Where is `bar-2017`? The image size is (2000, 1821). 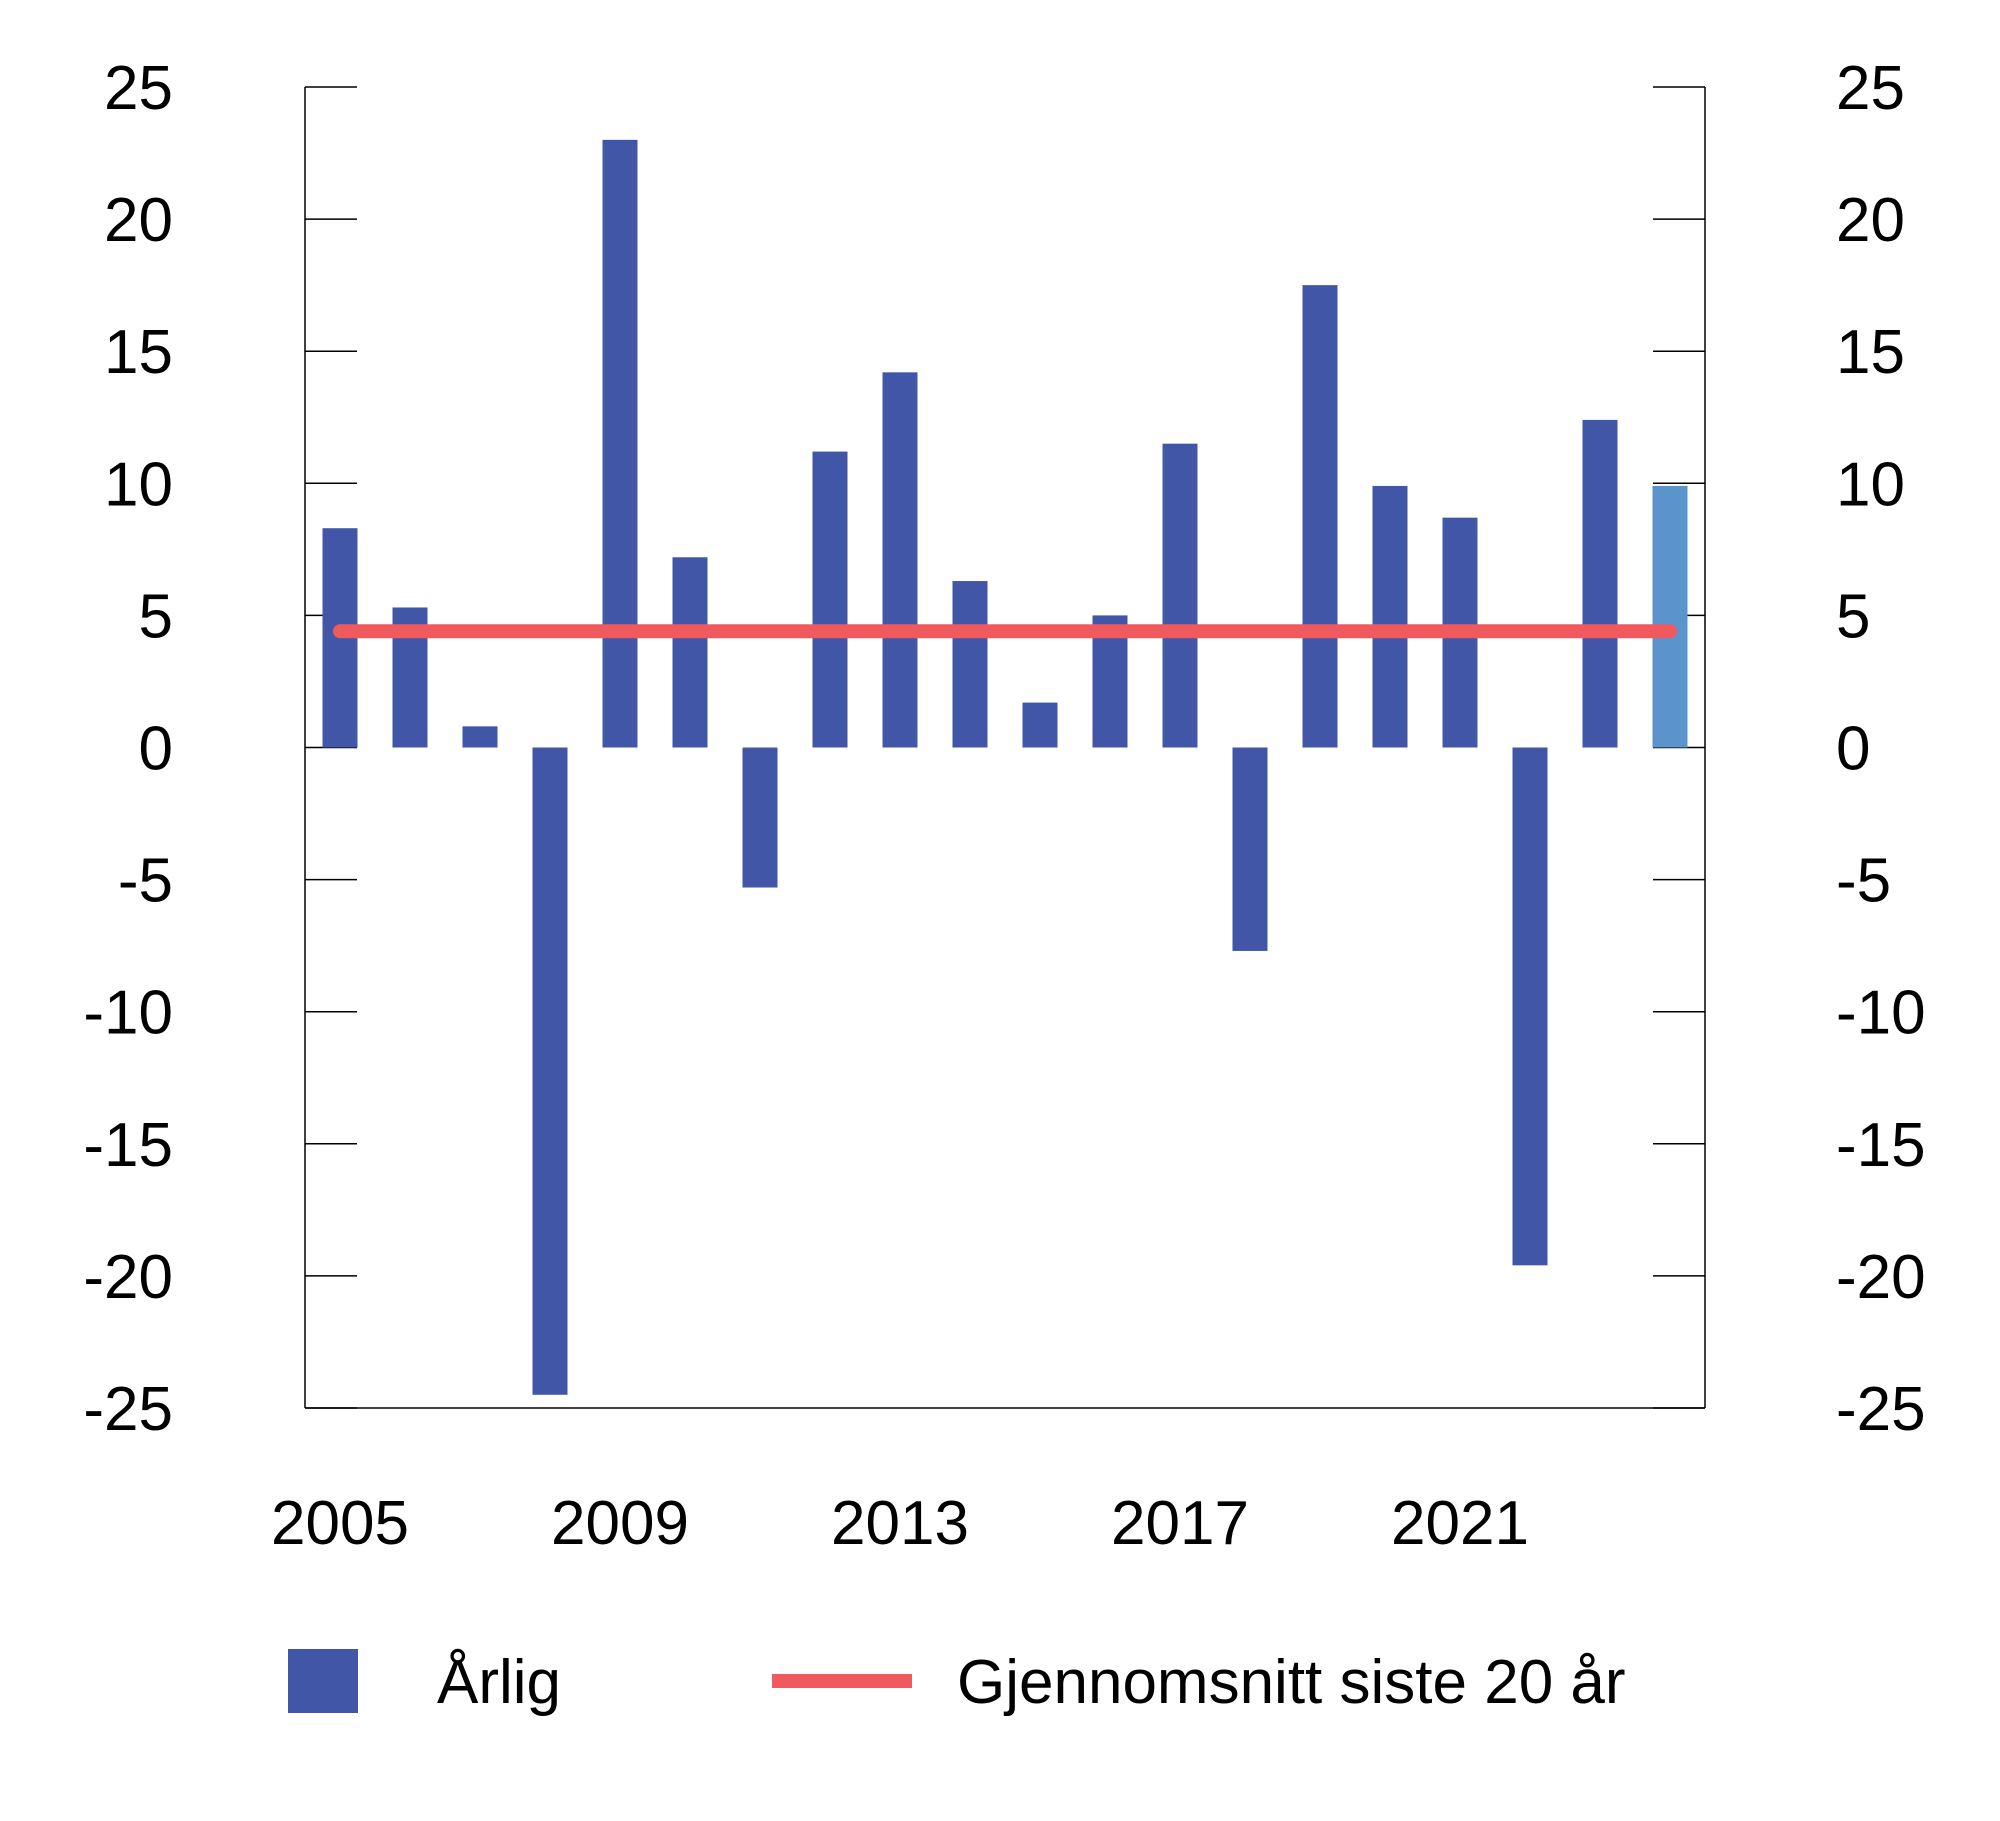 bar-2017 is located at coordinates (1180, 595).